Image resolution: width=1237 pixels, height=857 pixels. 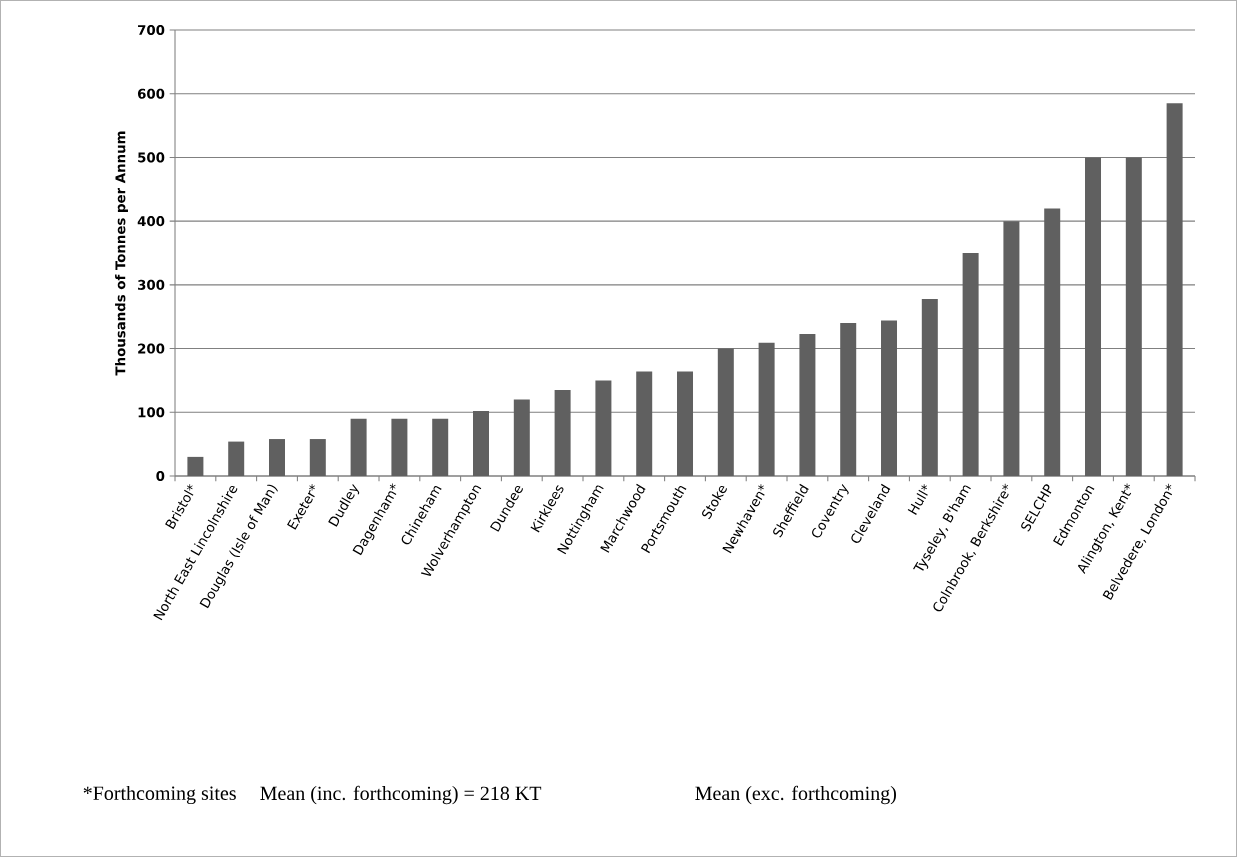 What do you see at coordinates (151, 30) in the screenshot?
I see `y-tick-label: 700` at bounding box center [151, 30].